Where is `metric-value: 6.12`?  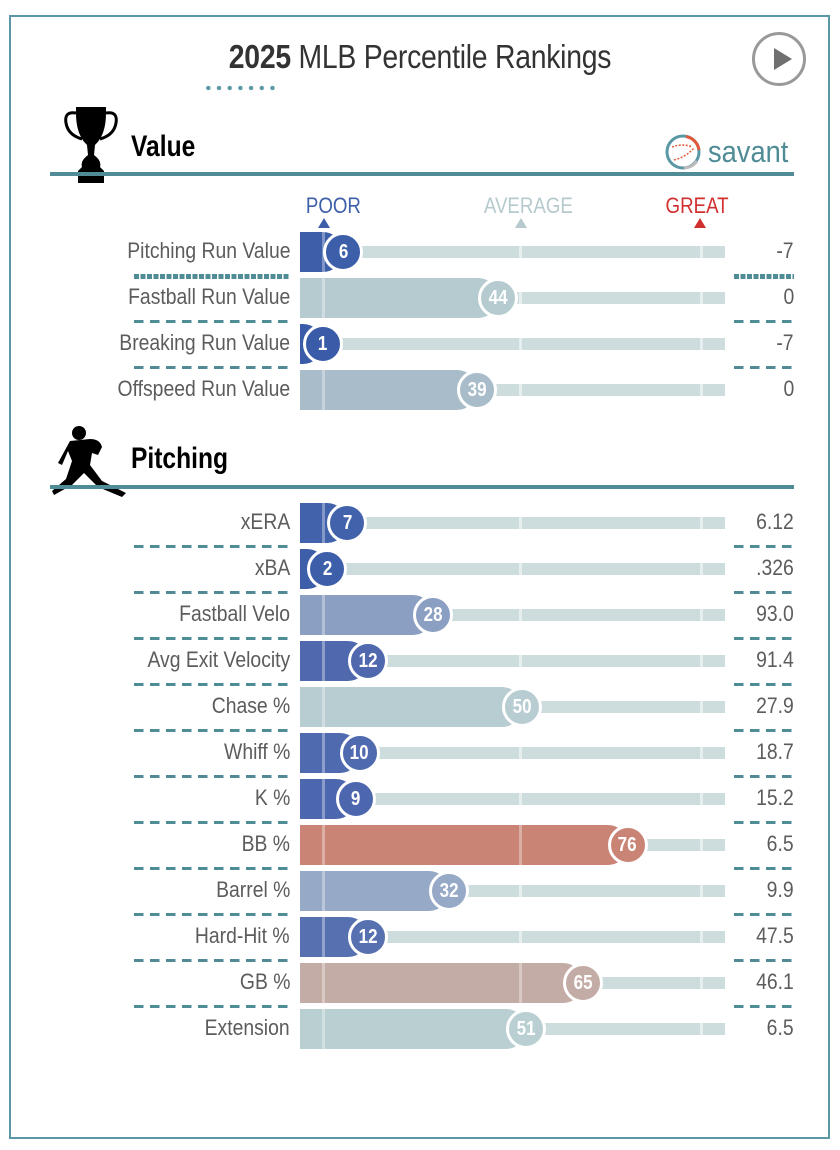 metric-value: 6.12 is located at coordinates (775, 521).